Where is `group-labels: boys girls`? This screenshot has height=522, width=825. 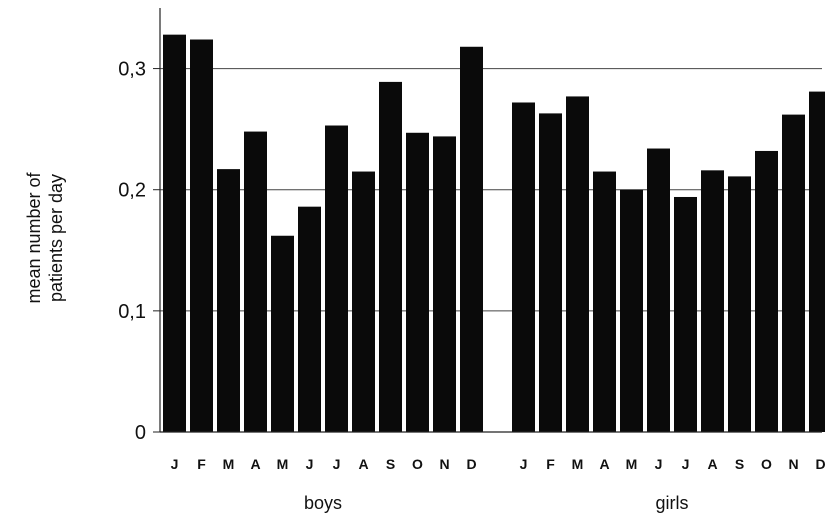 group-labels: boys girls is located at coordinates (496, 503).